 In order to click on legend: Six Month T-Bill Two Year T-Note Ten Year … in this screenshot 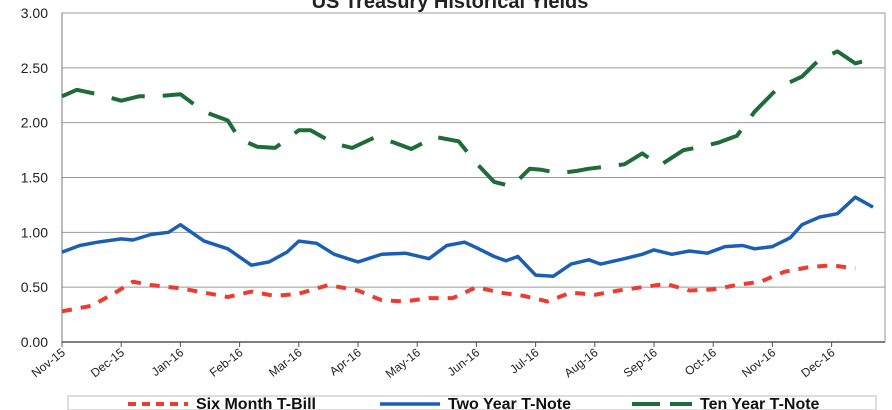, I will do `click(472, 402)`.